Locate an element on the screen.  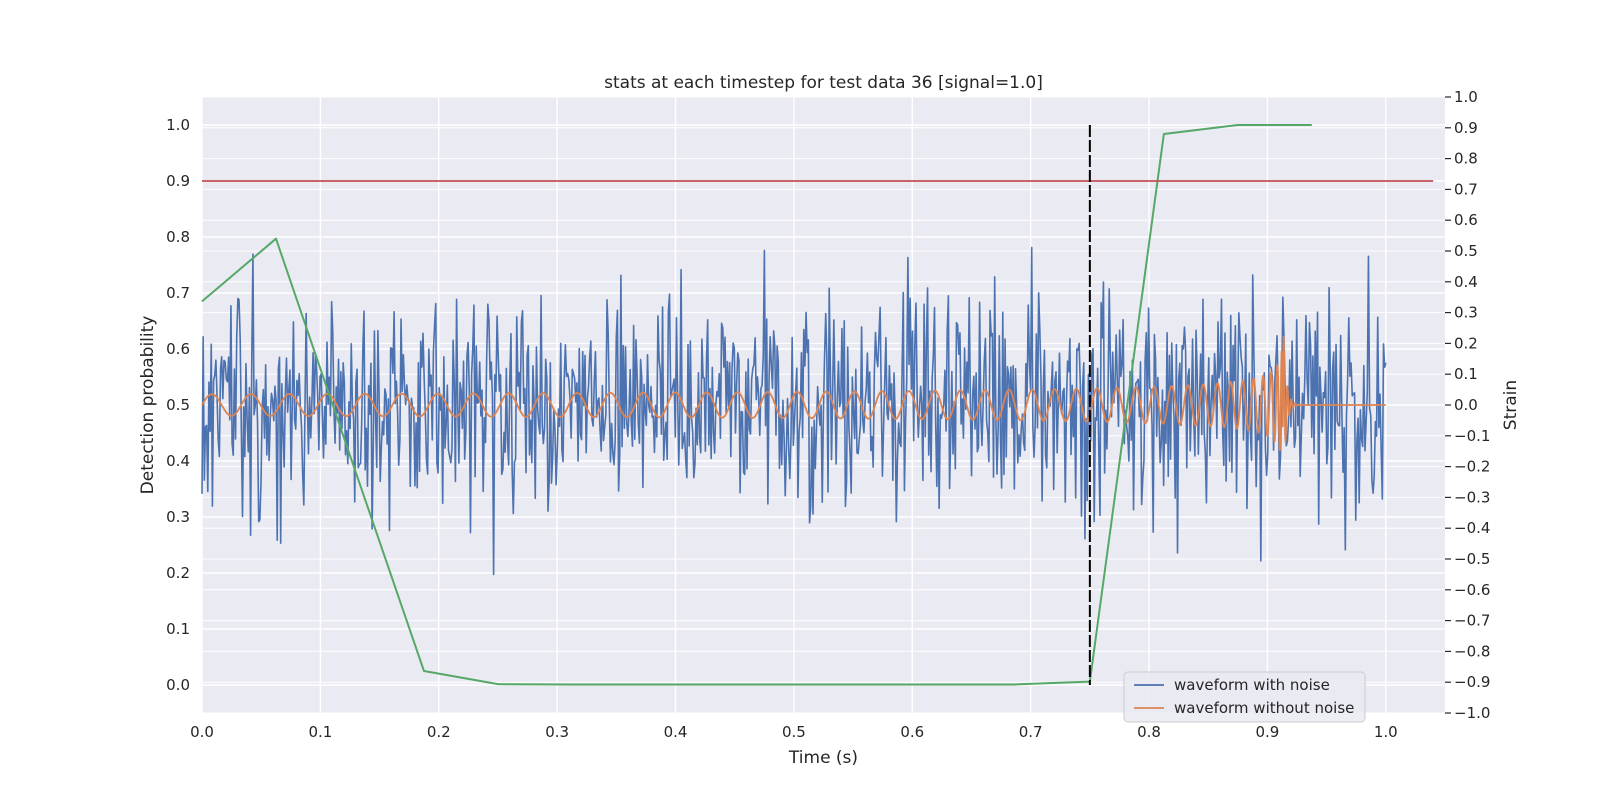
y2-tick-label-2: −0.8 is located at coordinates (1472, 651).